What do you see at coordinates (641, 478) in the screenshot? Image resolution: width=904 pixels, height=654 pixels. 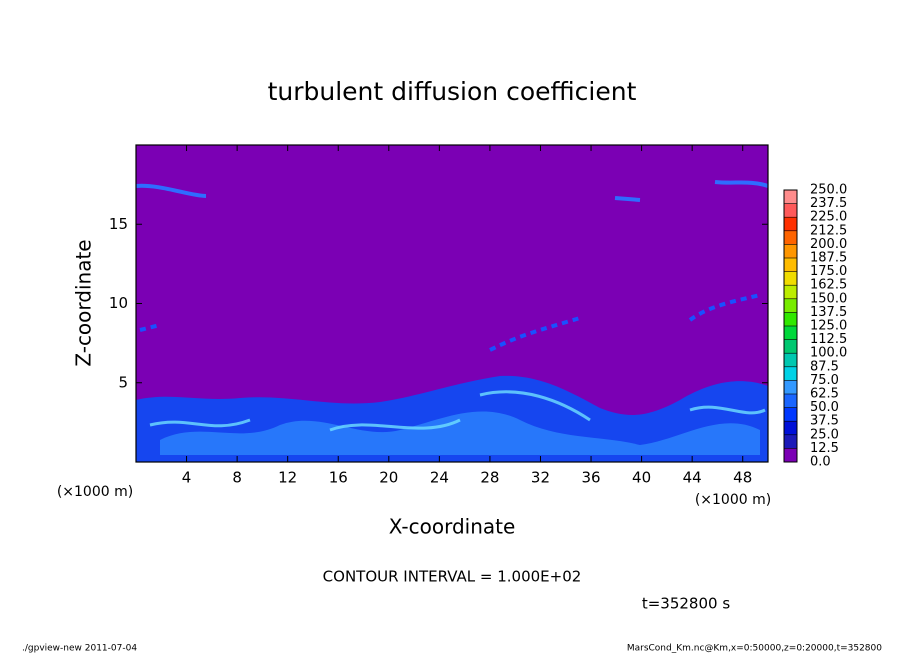 I see `x-tick-label: 40` at bounding box center [641, 478].